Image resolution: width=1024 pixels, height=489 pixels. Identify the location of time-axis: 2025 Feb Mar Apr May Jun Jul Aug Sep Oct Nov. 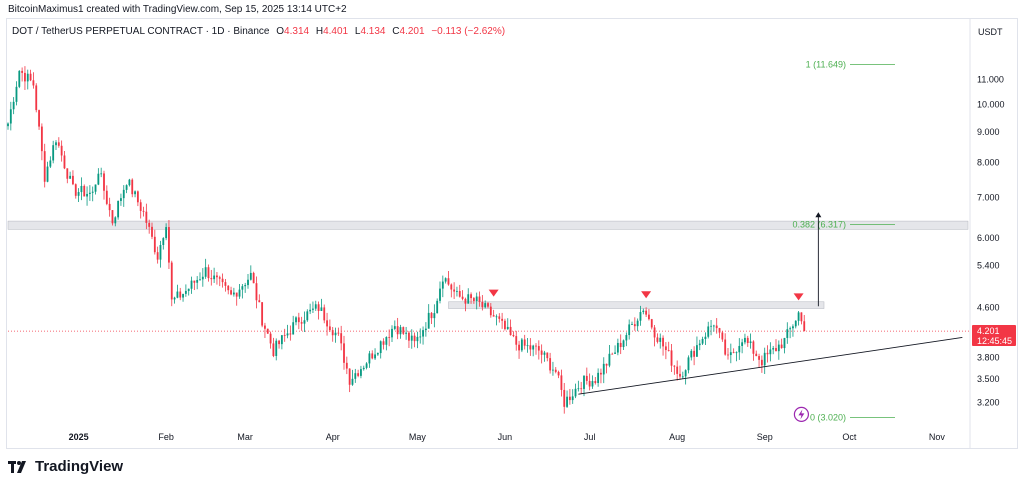
(507, 437).